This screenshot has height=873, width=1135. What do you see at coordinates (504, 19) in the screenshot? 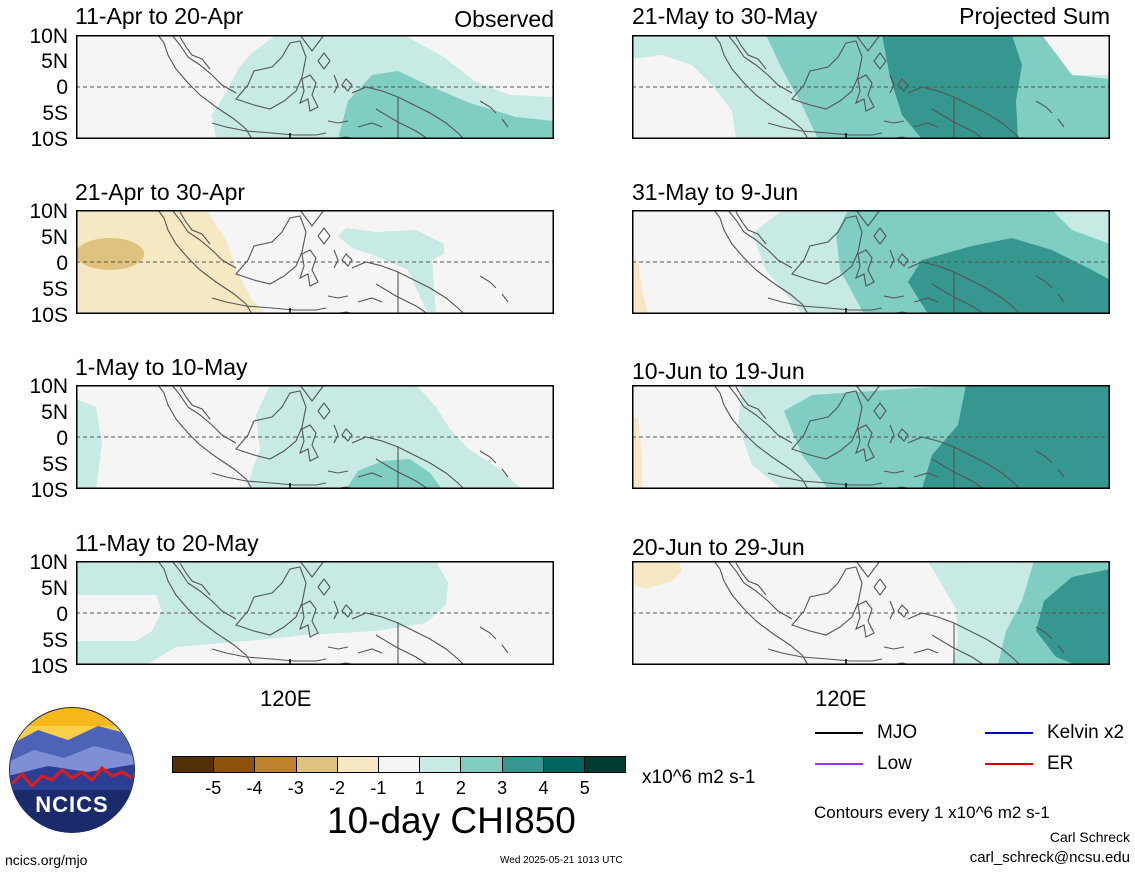
I see `observed-header: Observed` at bounding box center [504, 19].